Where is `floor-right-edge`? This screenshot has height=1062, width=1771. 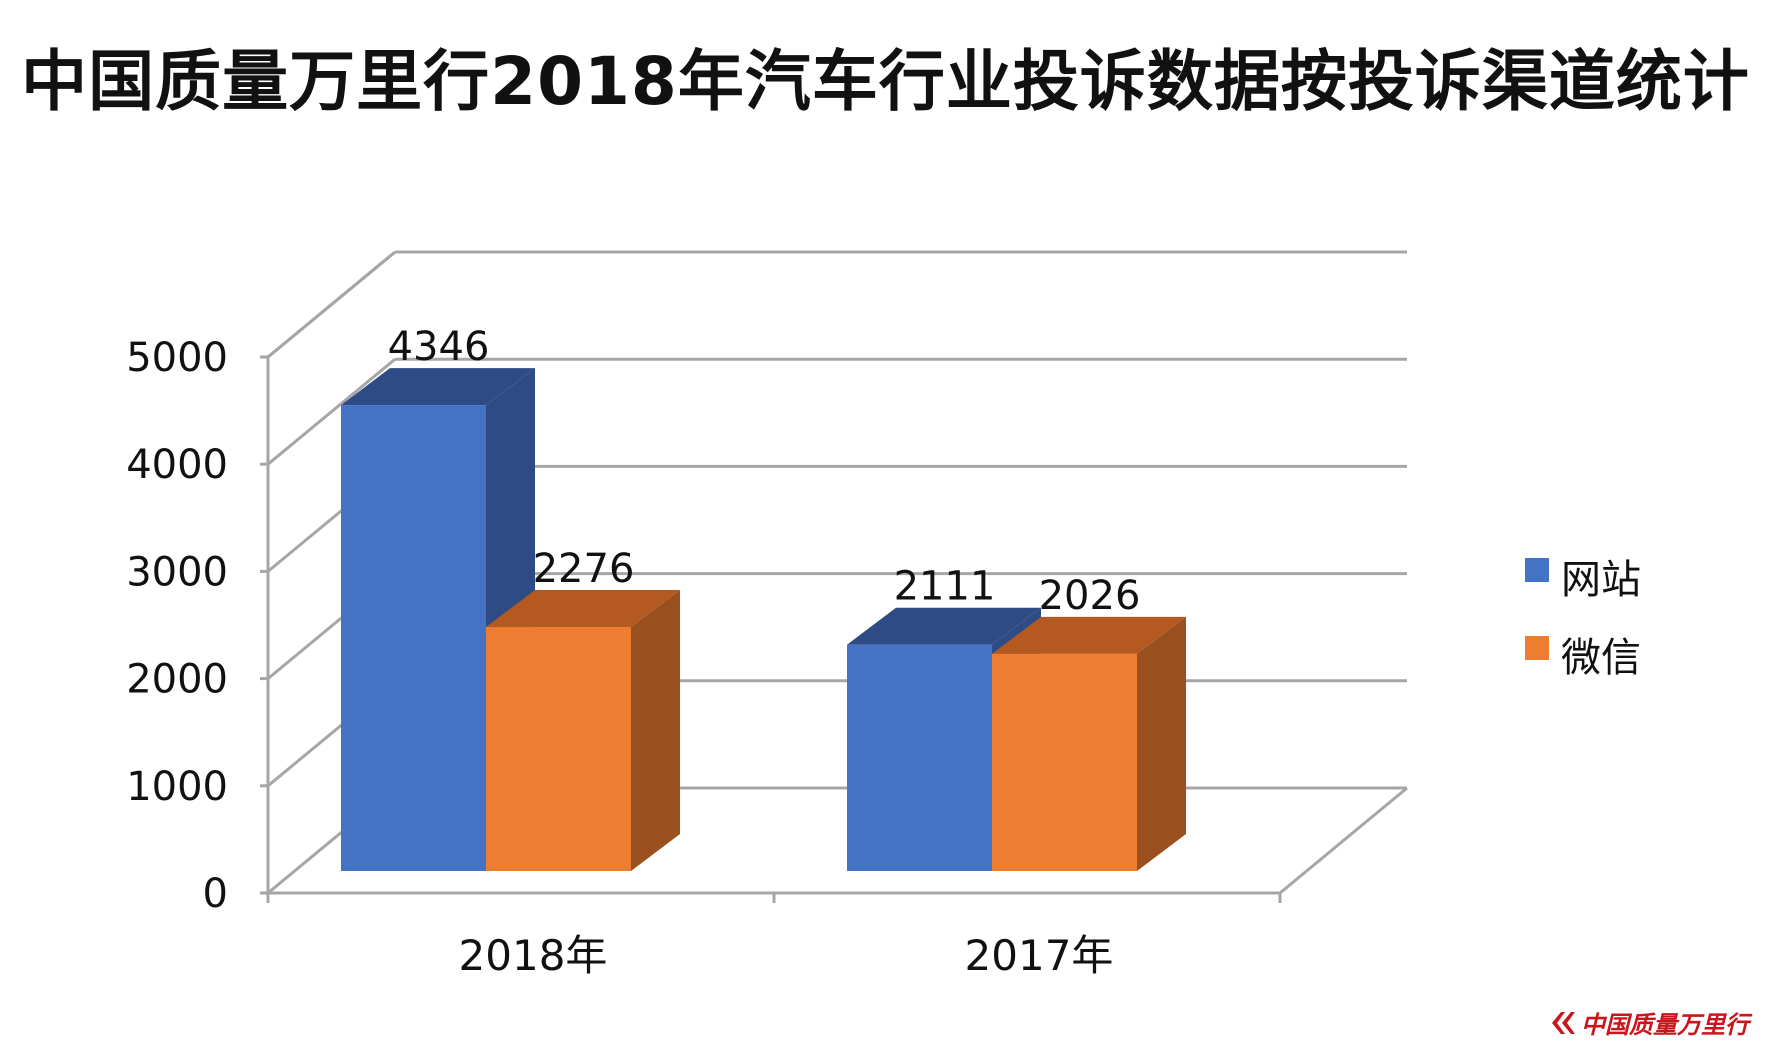 floor-right-edge is located at coordinates (1343, 840).